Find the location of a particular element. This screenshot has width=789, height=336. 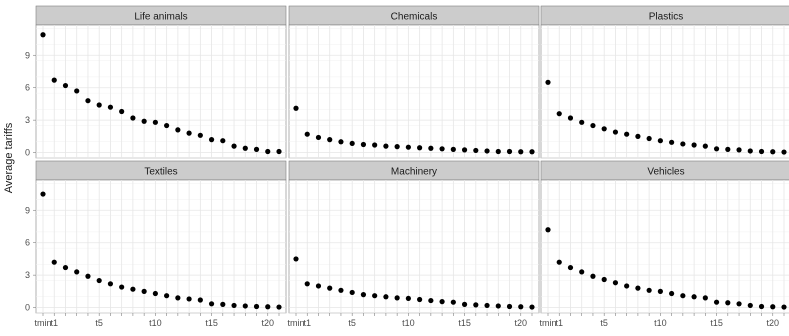

facet-title-life-animals: Life animals is located at coordinates (160, 17).